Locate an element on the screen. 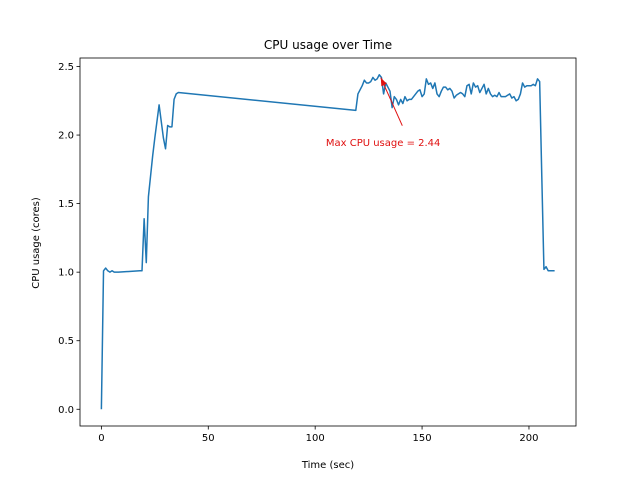 The image size is (640, 480). x-tick-label: 50 is located at coordinates (208, 438).